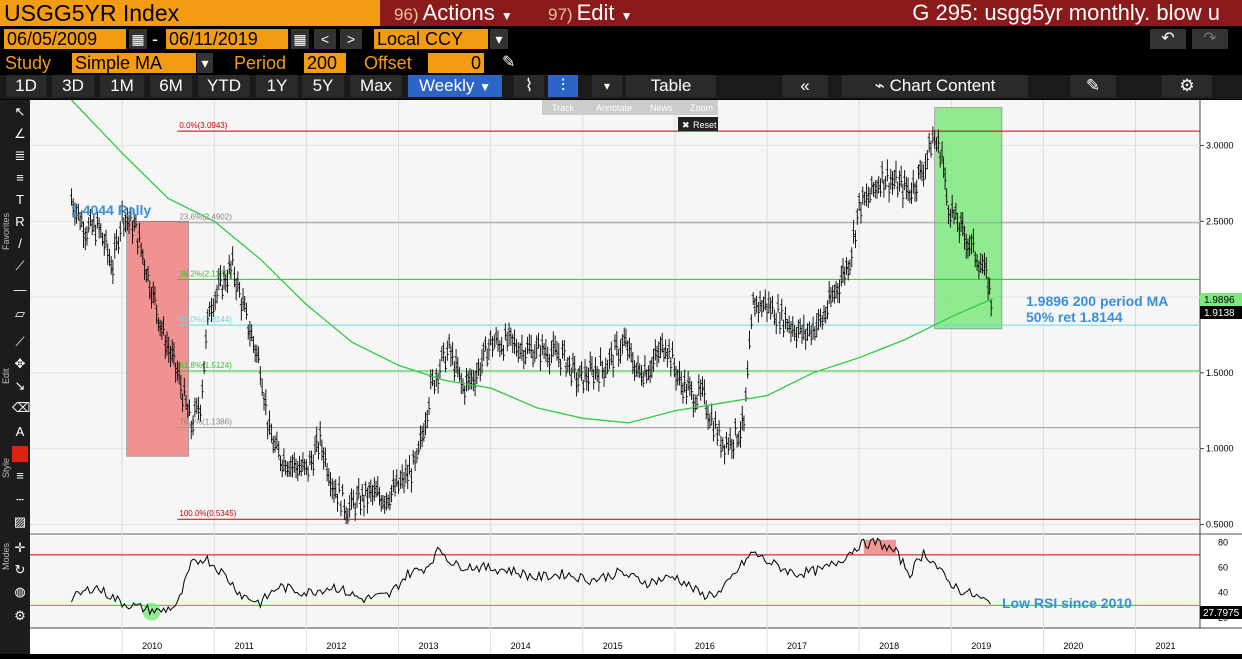  Describe the element at coordinates (111, 210) in the screenshot. I see `rally-annotation: 1.4044 Rally` at that location.